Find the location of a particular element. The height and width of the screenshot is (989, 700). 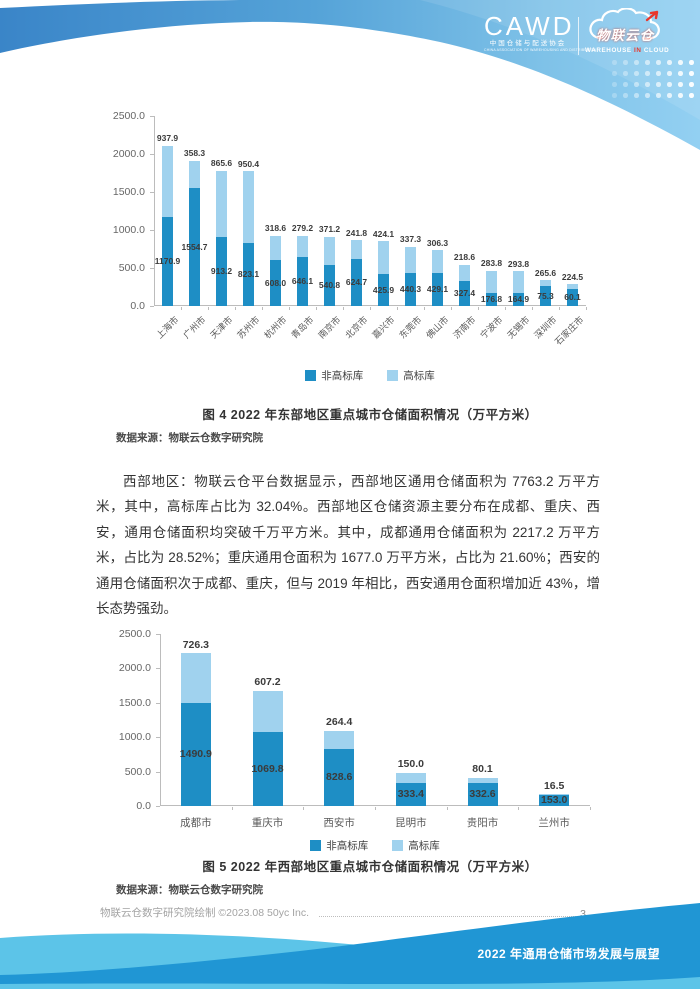

x-category-label-text: 嘉兴市 is located at coordinates (383, 327).